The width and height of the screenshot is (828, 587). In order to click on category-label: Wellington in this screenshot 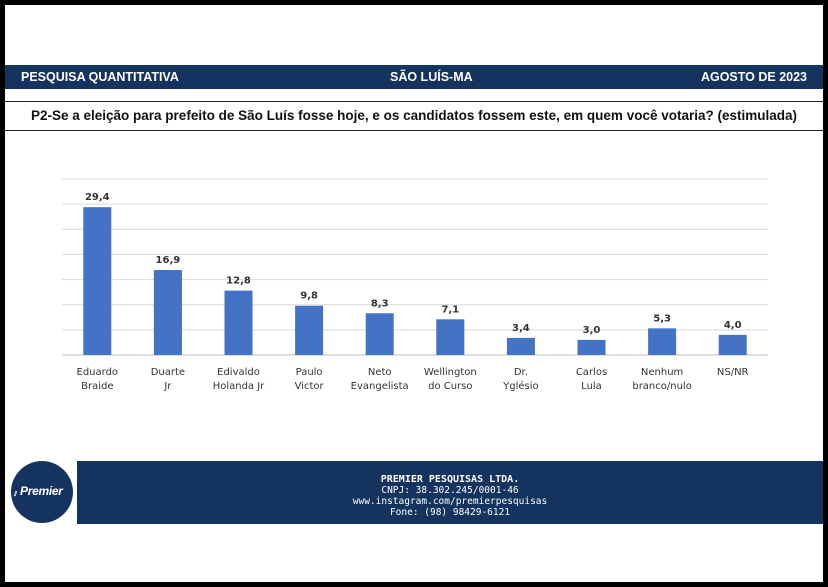, I will do `click(450, 372)`.